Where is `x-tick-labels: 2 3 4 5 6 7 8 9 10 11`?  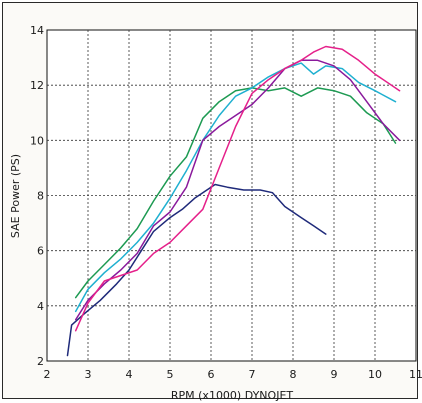
x-tick-labels: 2 3 4 5 6 7 8 9 10 11 is located at coordinates (233, 374).